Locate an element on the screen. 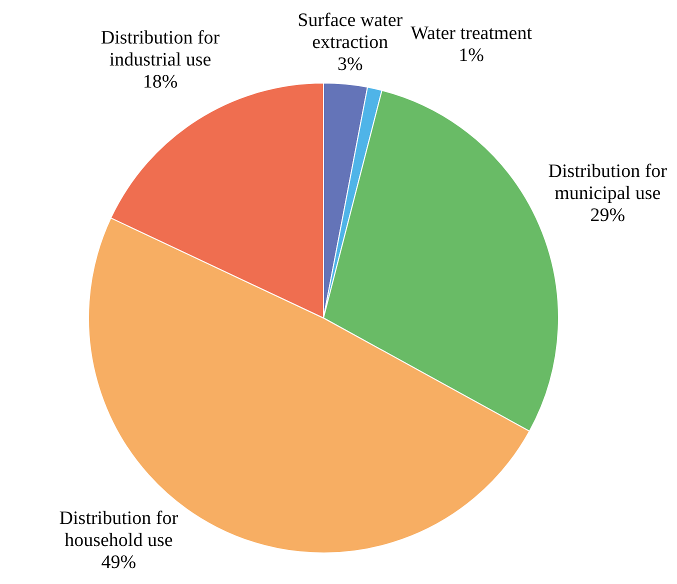 The height and width of the screenshot is (584, 677). slice-label: Distribution for industrial use is located at coordinates (160, 49).